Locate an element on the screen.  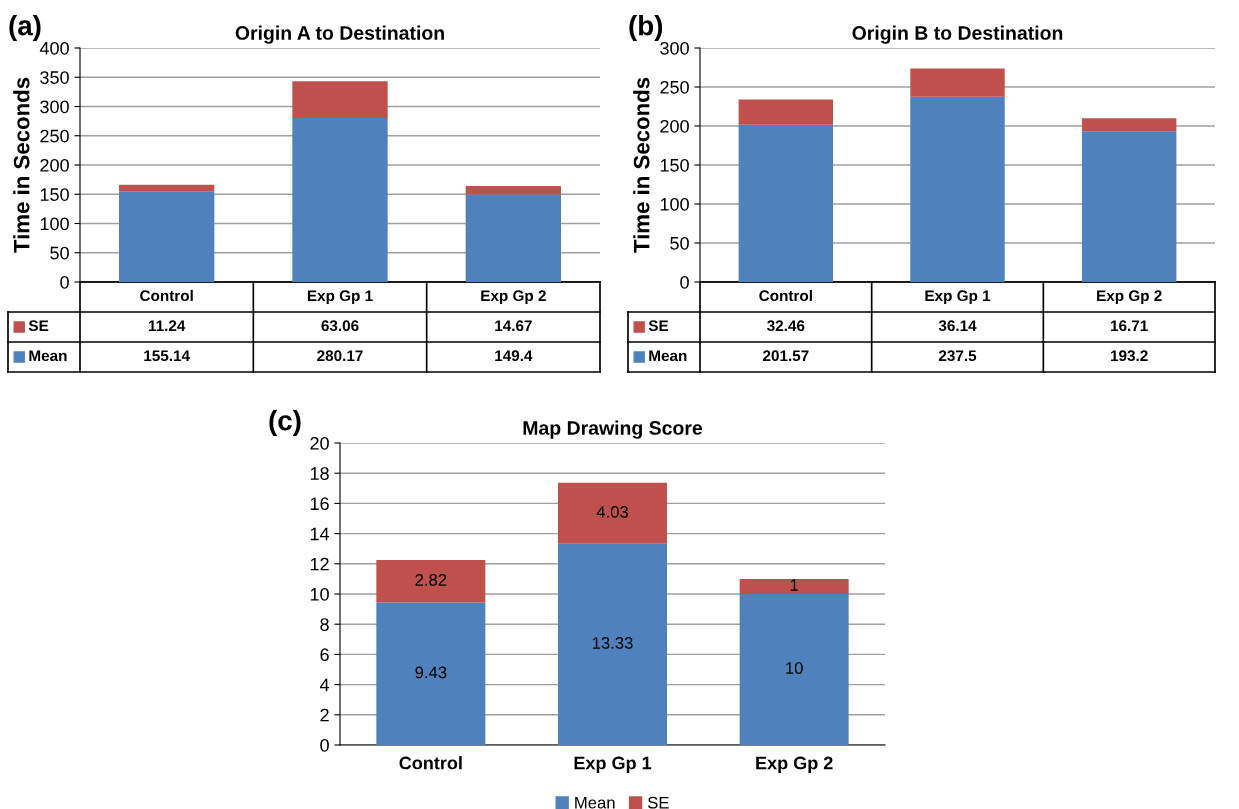
y-tick-label: 18 is located at coordinates (319, 473).